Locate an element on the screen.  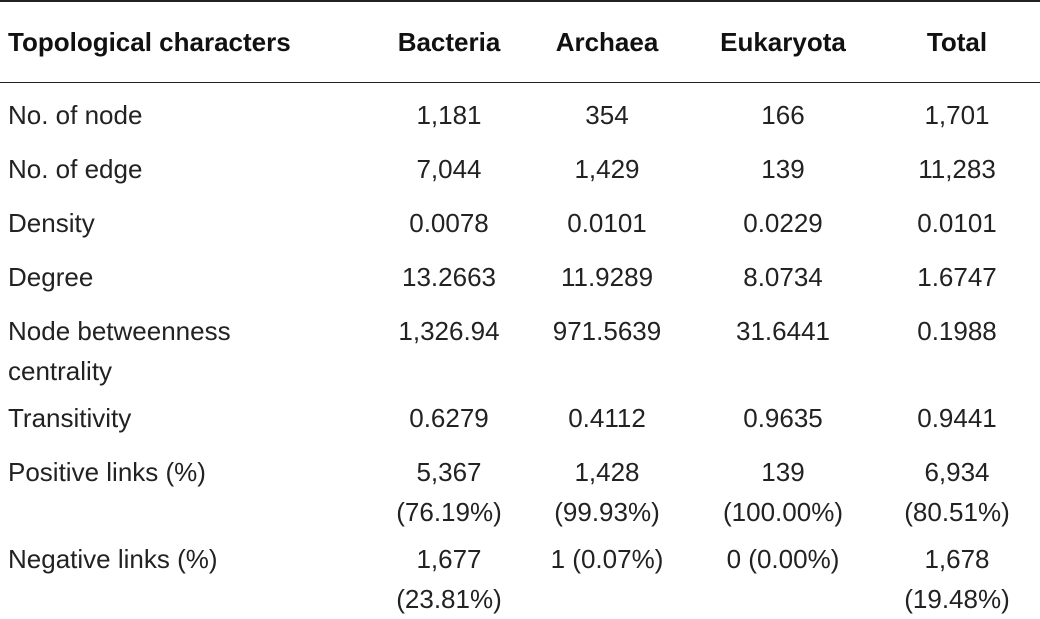
cell-line: 5,367 is located at coordinates (449, 472).